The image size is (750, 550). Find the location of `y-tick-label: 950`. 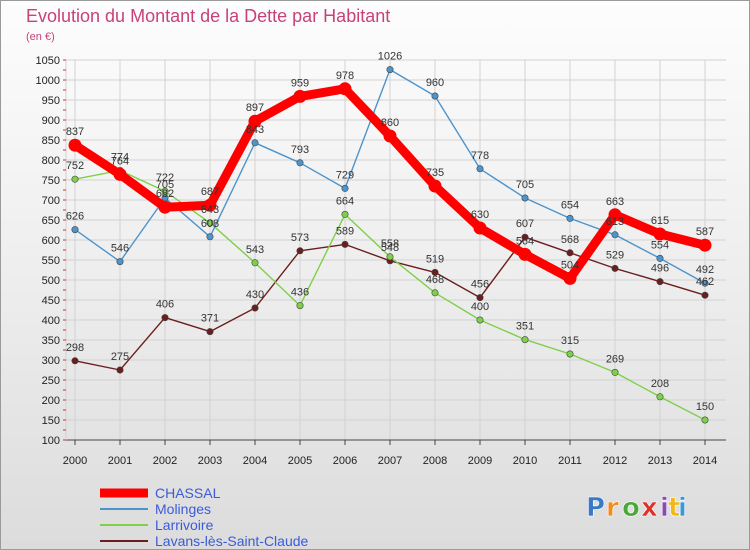

y-tick-label: 950 is located at coordinates (51, 101).